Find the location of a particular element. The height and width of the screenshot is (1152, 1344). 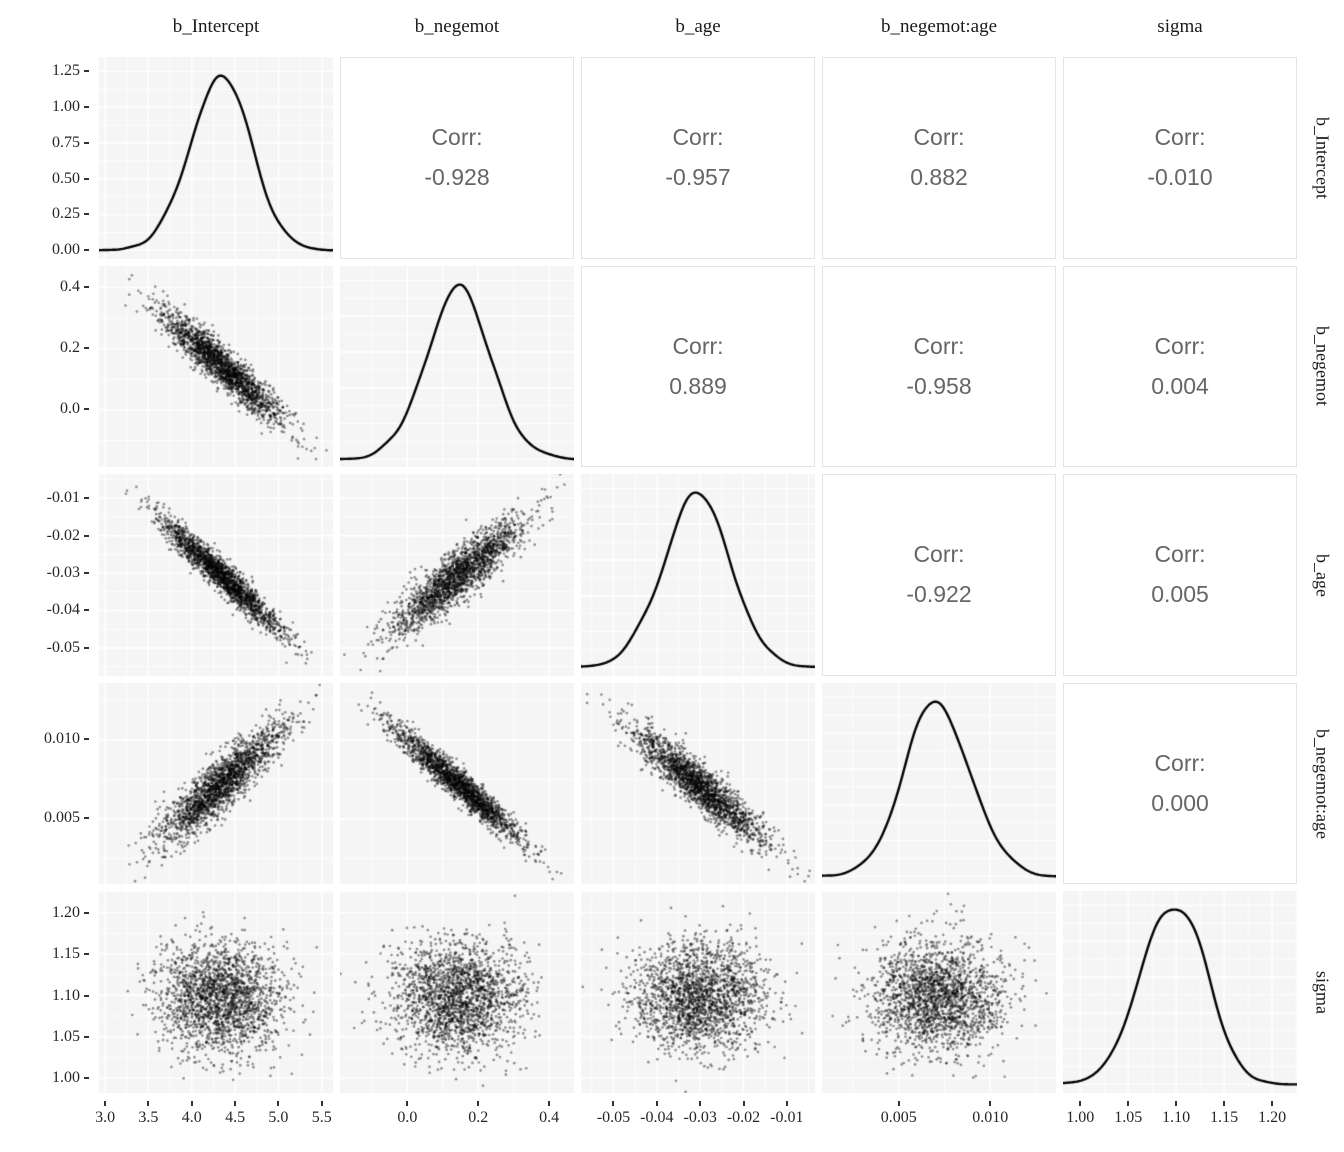

corr-value: 0.889 is located at coordinates (698, 385).